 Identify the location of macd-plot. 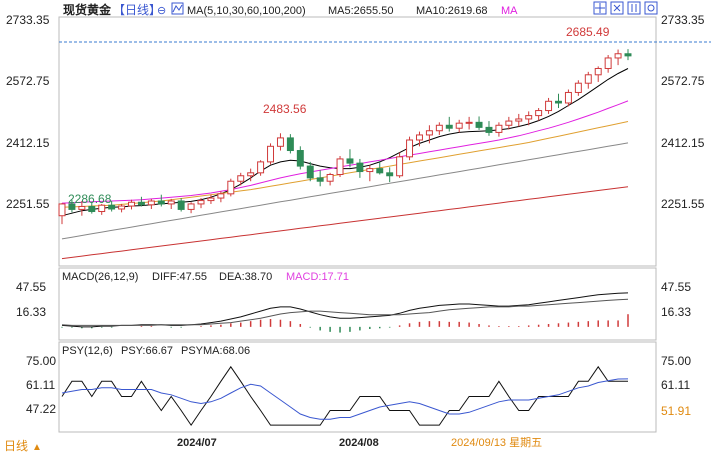
(345, 312).